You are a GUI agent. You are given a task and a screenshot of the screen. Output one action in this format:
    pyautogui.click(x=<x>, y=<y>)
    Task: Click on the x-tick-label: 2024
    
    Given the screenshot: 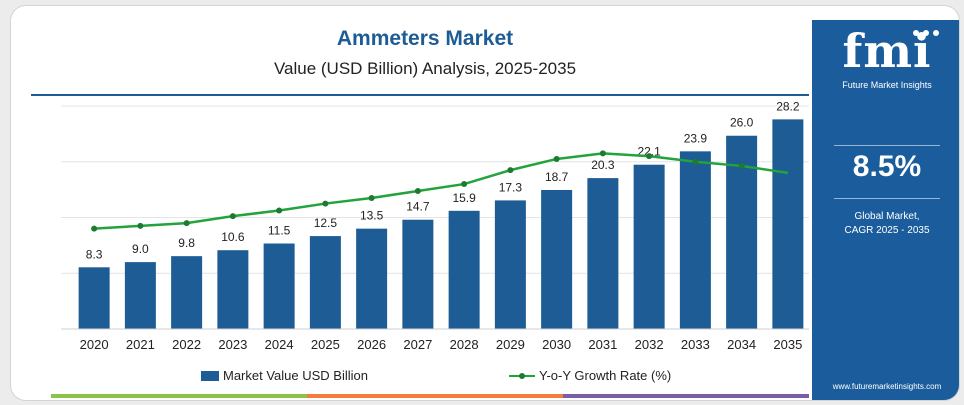 What is the action you would take?
    pyautogui.click(x=279, y=344)
    